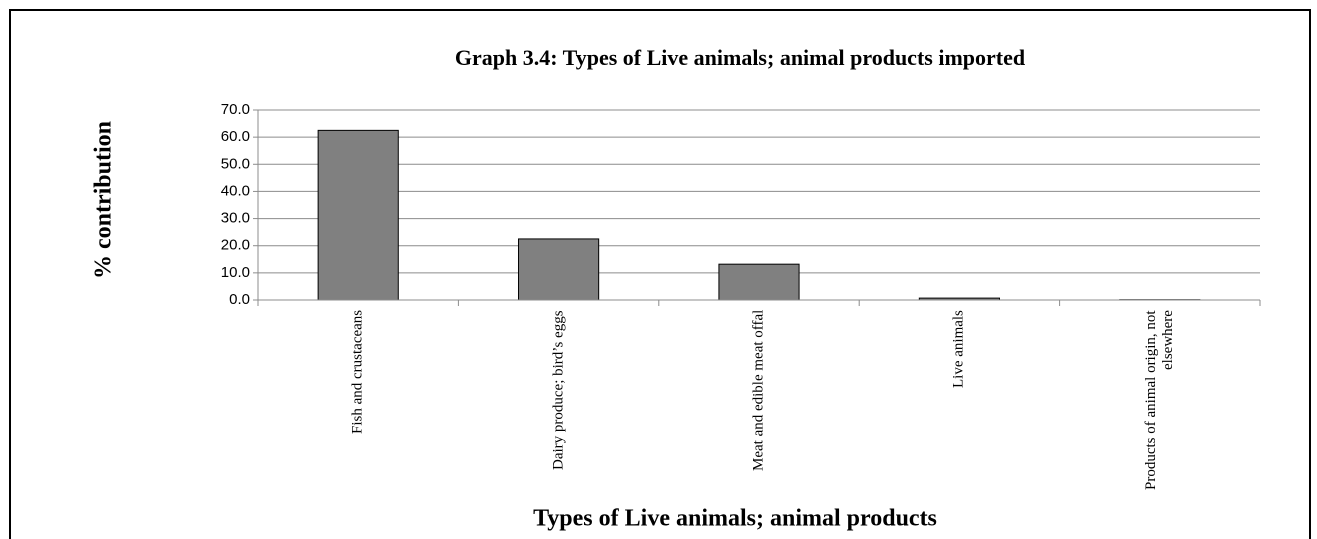 Image resolution: width=1317 pixels, height=539 pixels. What do you see at coordinates (235, 218) in the screenshot?
I see `y-tick-label: 30.0` at bounding box center [235, 218].